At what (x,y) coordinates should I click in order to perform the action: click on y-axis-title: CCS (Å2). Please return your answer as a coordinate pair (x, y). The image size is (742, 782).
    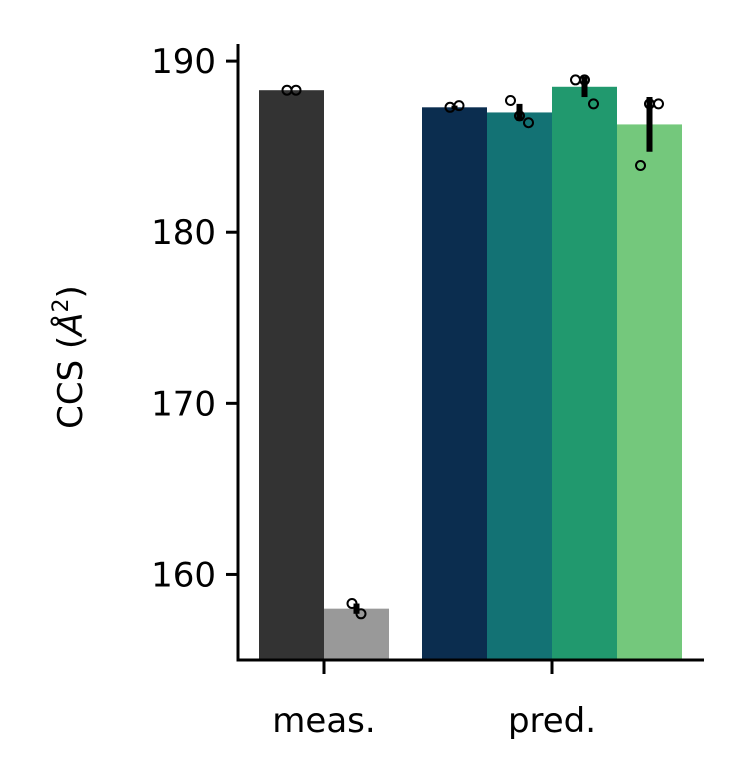
    Looking at the image, I should click on (70, 357).